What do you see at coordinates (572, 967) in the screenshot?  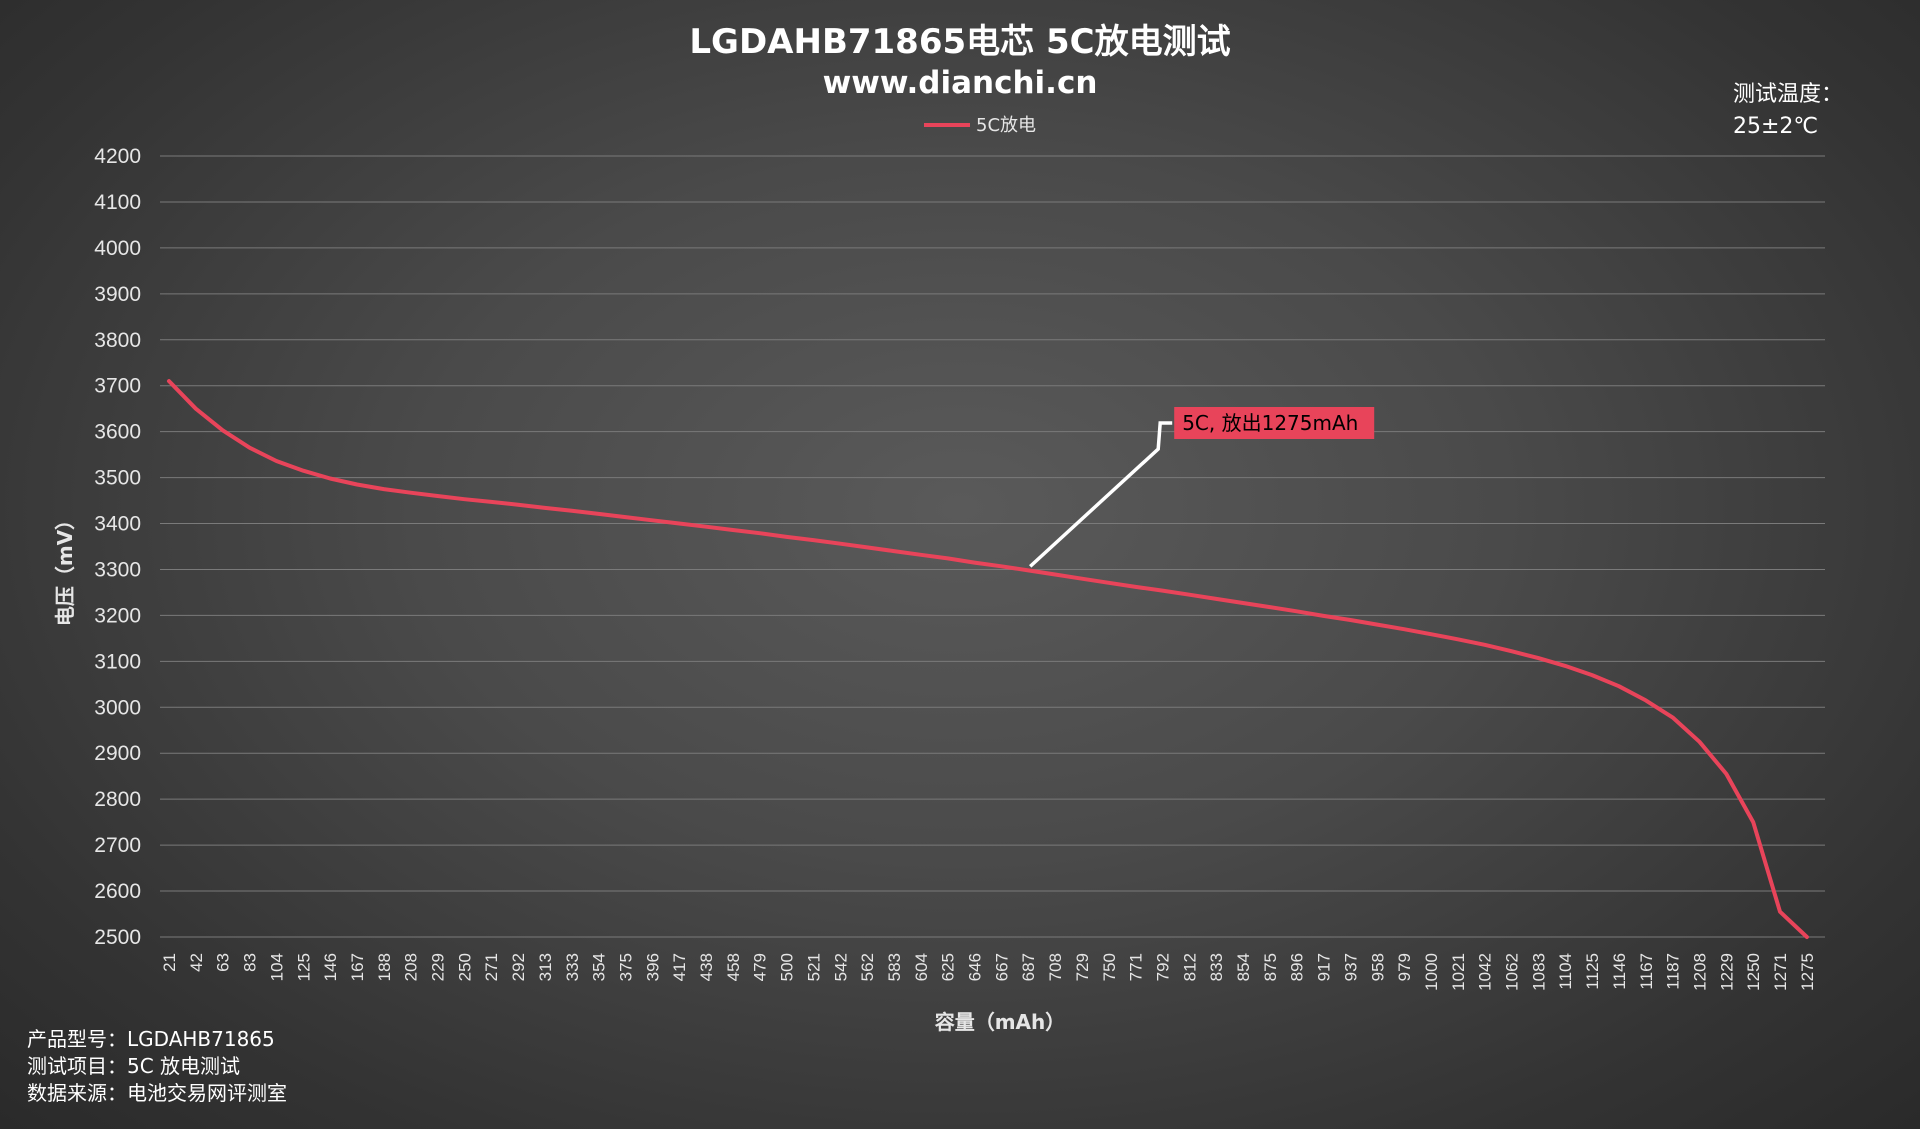 I see `x-tick-label: 333` at bounding box center [572, 967].